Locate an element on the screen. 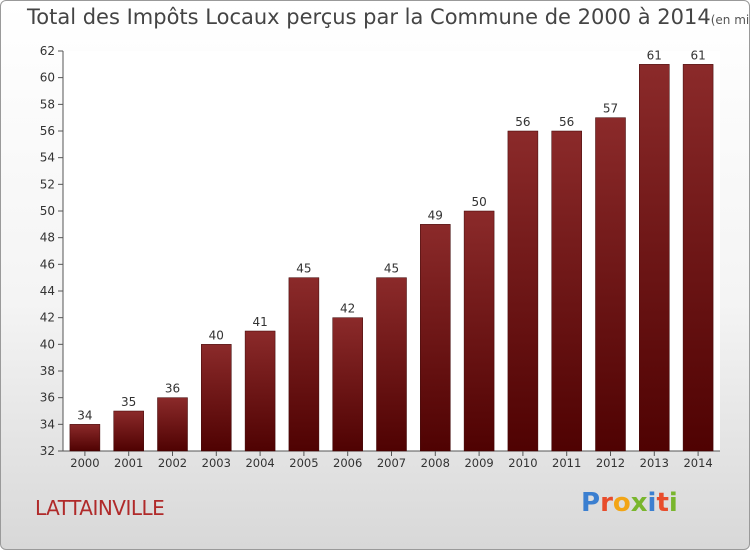 This screenshot has height=550, width=750. bar-value-label: 49 is located at coordinates (435, 215).